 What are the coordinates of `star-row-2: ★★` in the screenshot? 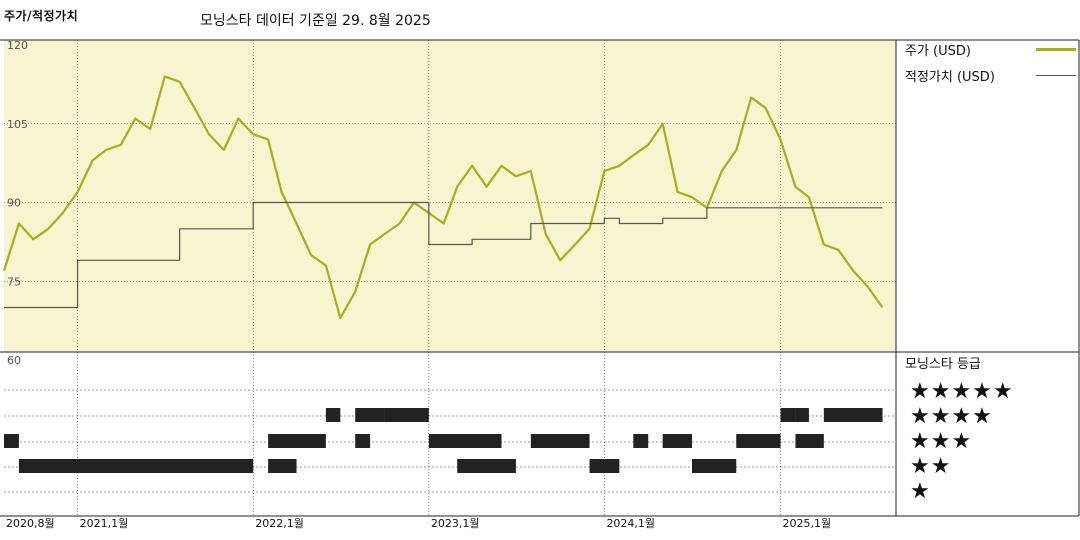 It's located at (931, 466).